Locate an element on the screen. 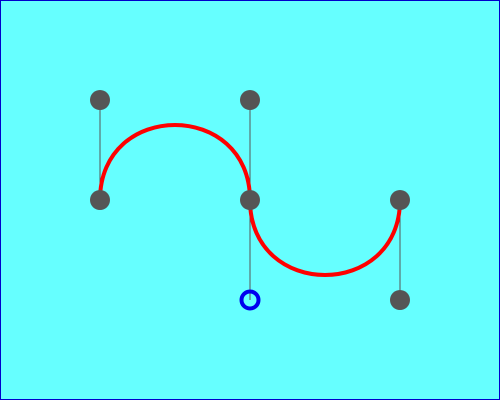  anchor-point-end is located at coordinates (400, 200).